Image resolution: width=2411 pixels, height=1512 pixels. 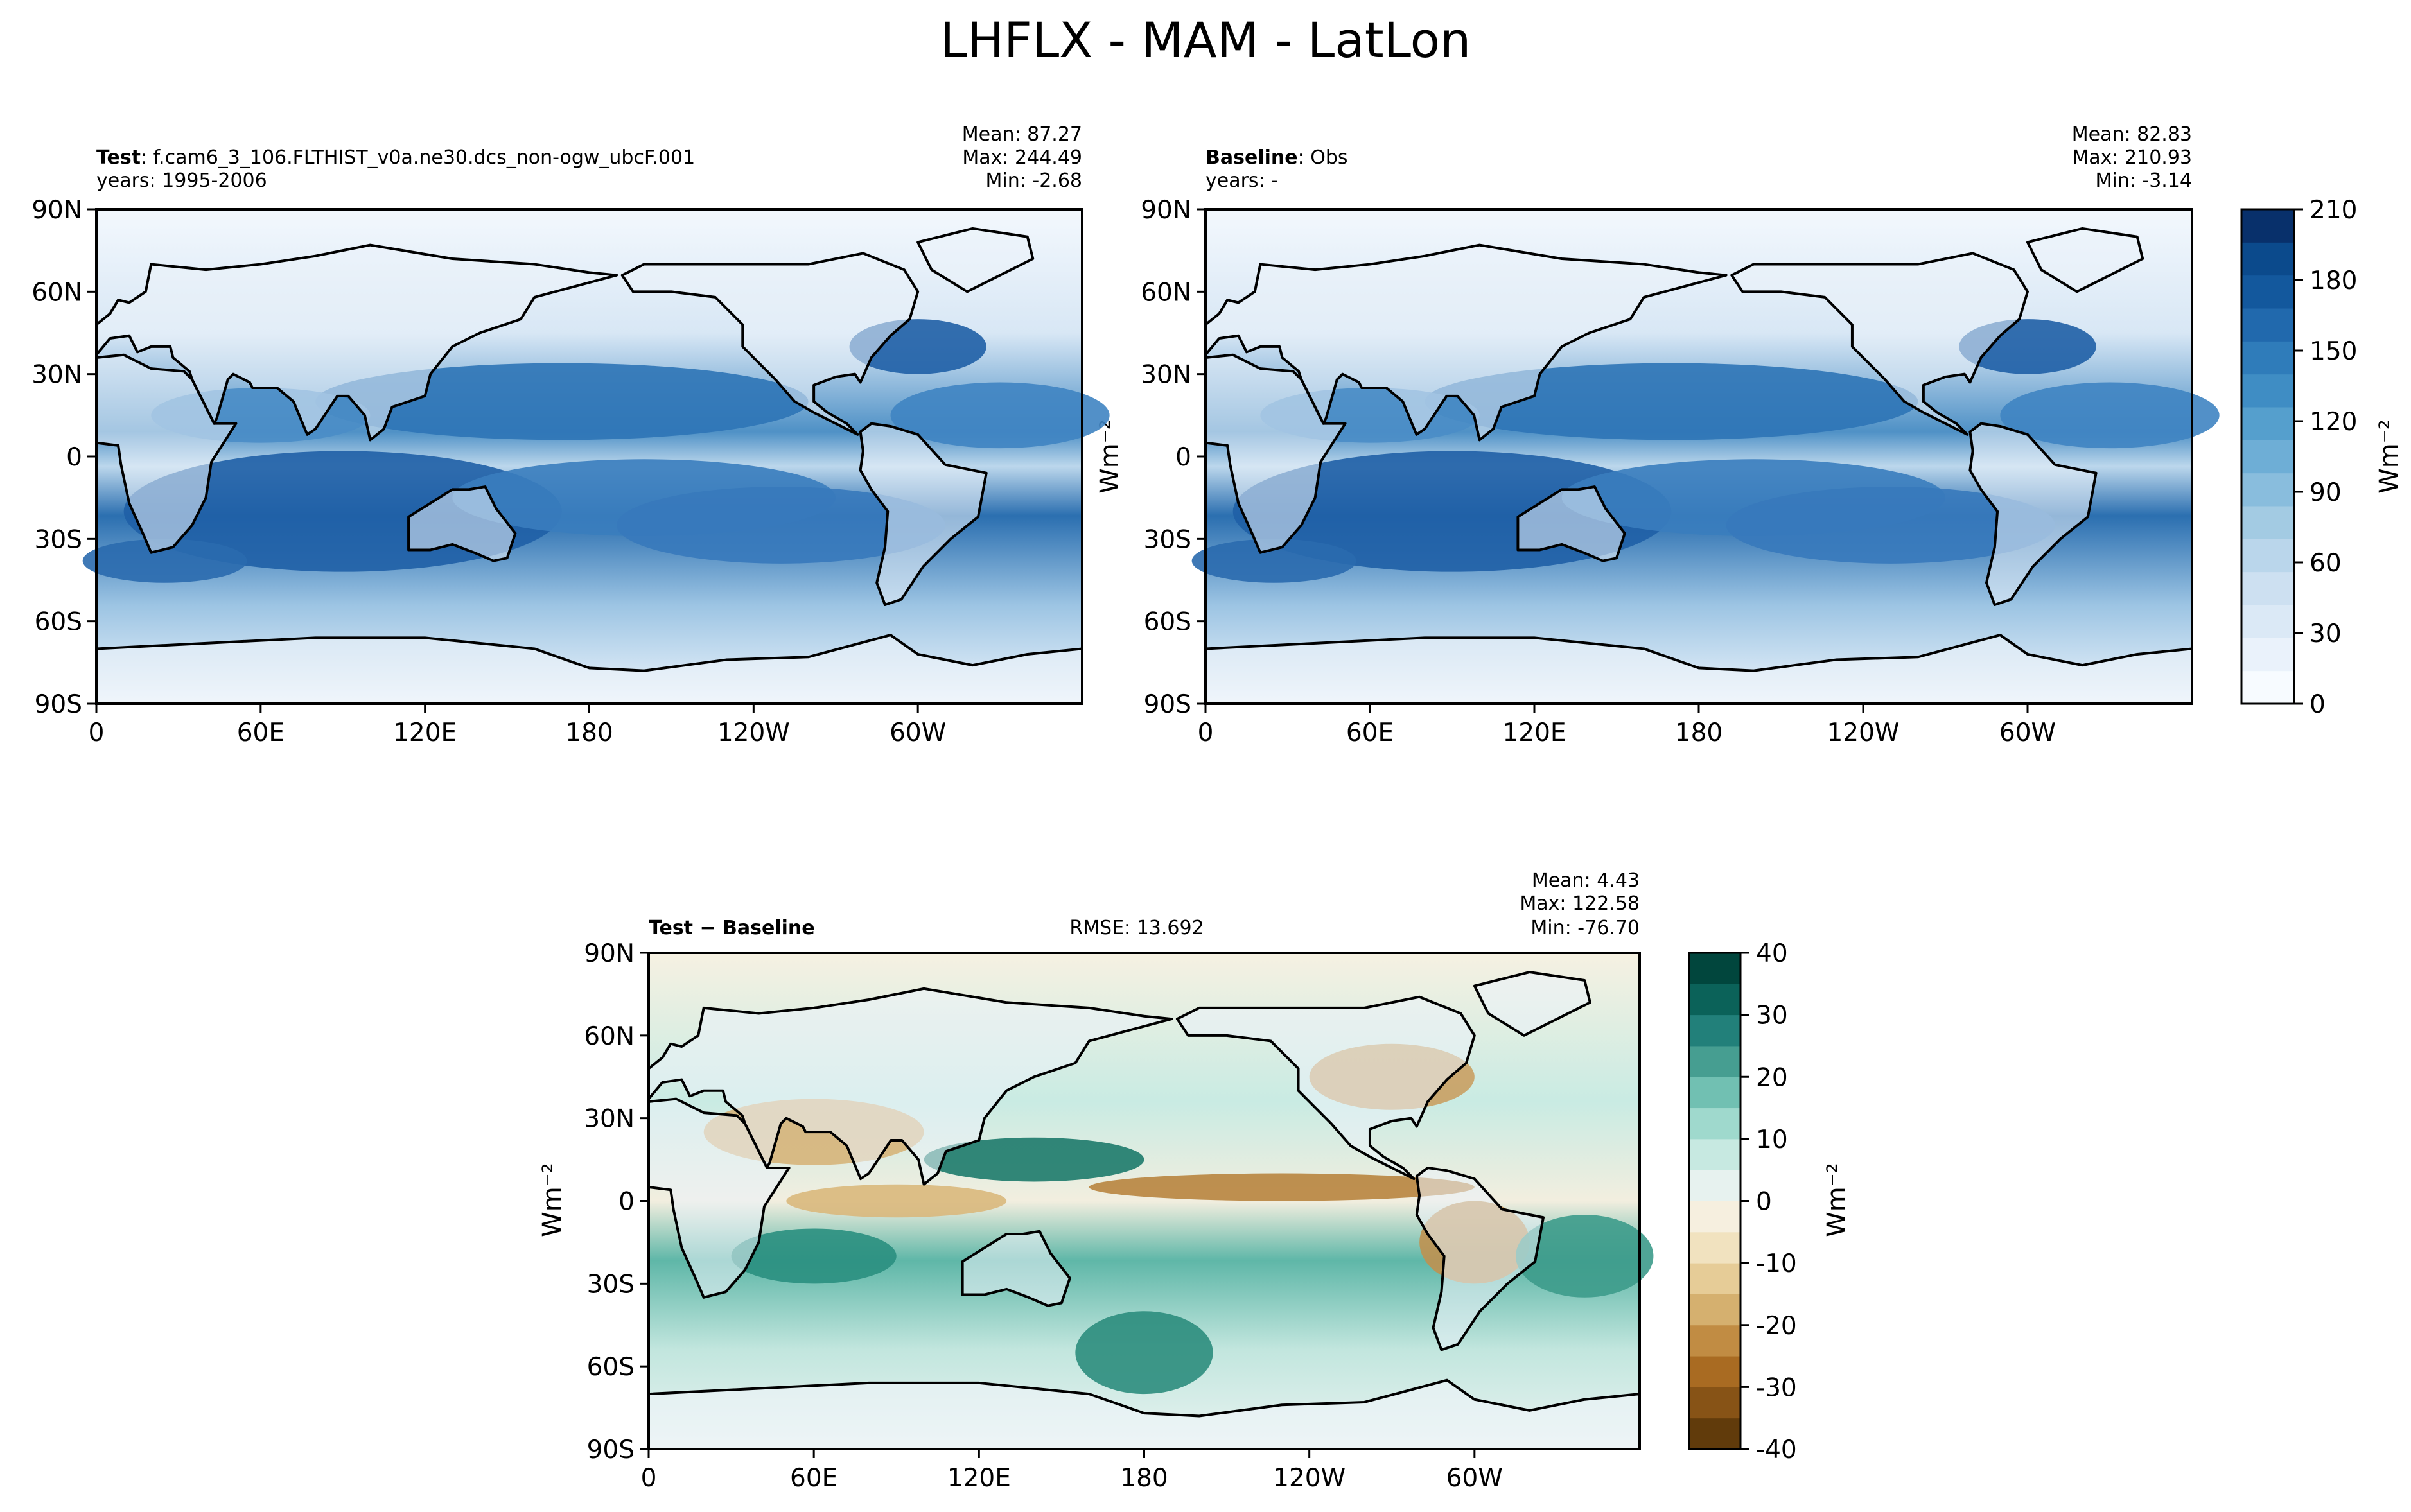 I want to click on blues-colorbar-tick-label-0: 0, so click(x=2318, y=704).